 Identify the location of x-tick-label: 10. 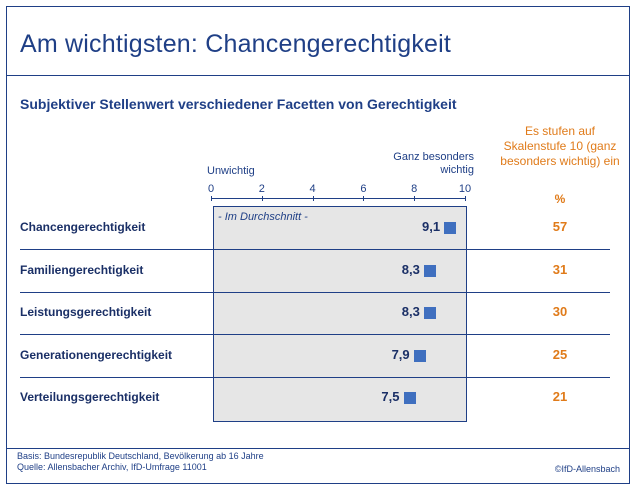
(465, 189).